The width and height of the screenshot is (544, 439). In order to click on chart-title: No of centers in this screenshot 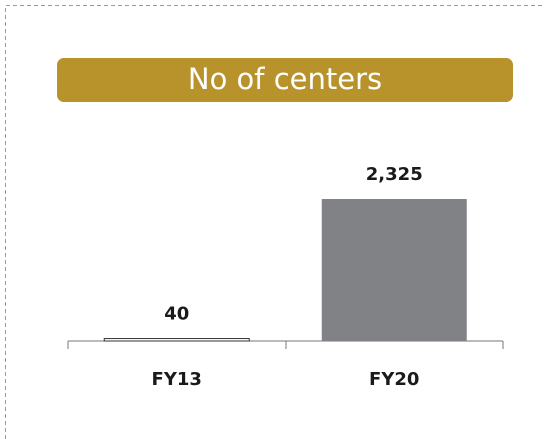, I will do `click(285, 79)`.